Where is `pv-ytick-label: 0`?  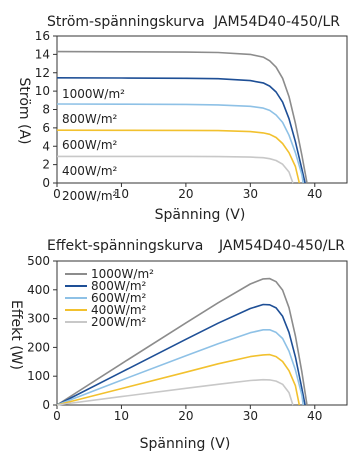 pv-ytick-label: 0 is located at coordinates (46, 405).